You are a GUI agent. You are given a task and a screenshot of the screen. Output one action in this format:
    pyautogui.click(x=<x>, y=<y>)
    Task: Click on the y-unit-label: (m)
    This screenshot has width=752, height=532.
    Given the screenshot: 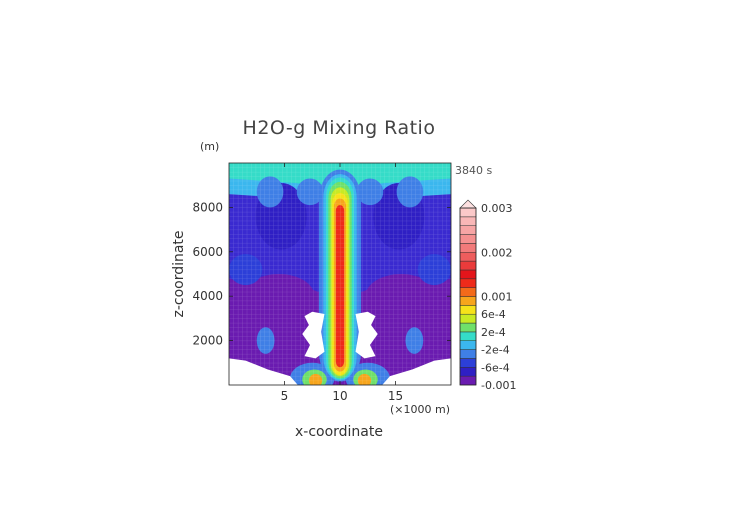 What is the action you would take?
    pyautogui.click(x=209, y=146)
    